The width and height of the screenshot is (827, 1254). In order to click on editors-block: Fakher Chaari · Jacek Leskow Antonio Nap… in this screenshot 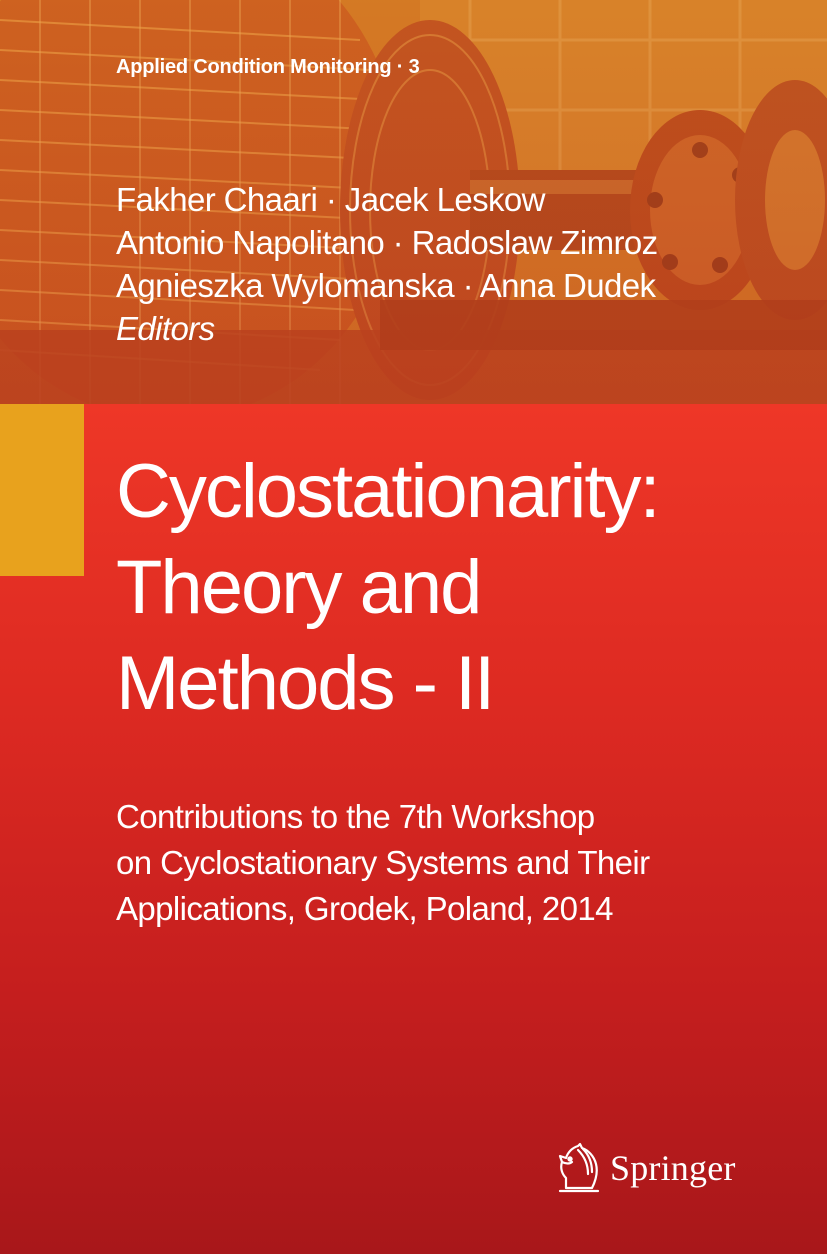, I will do `click(387, 264)`.